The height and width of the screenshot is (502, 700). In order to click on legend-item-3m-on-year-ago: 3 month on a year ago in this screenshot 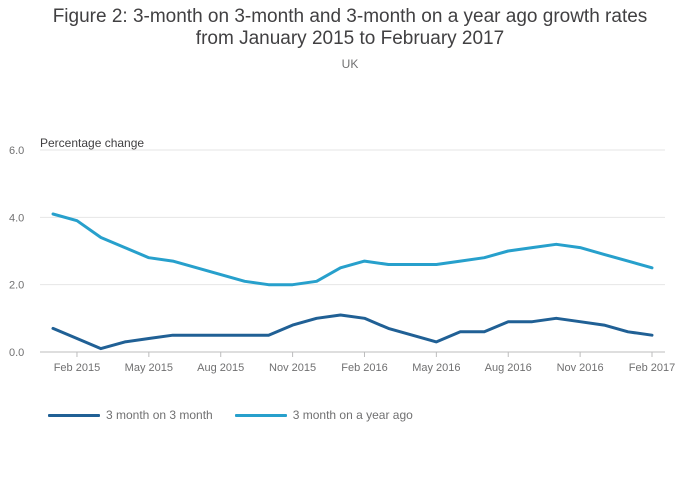, I will do `click(323, 415)`.